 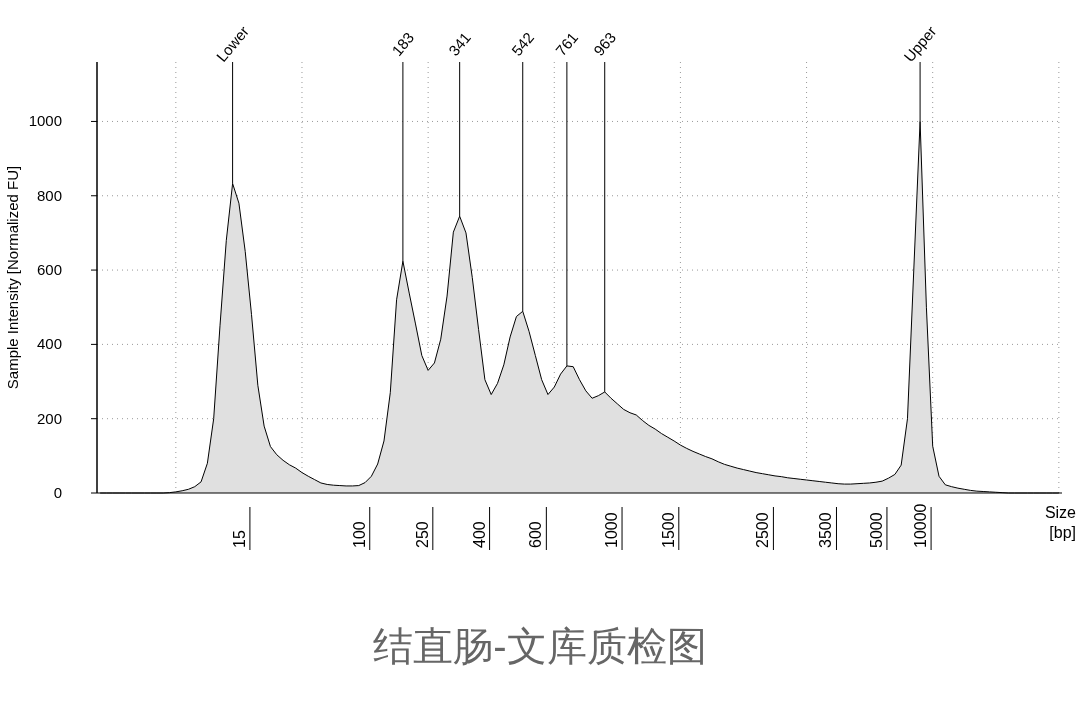 I want to click on x-axis-title: Size [bp], so click(x=1060, y=522).